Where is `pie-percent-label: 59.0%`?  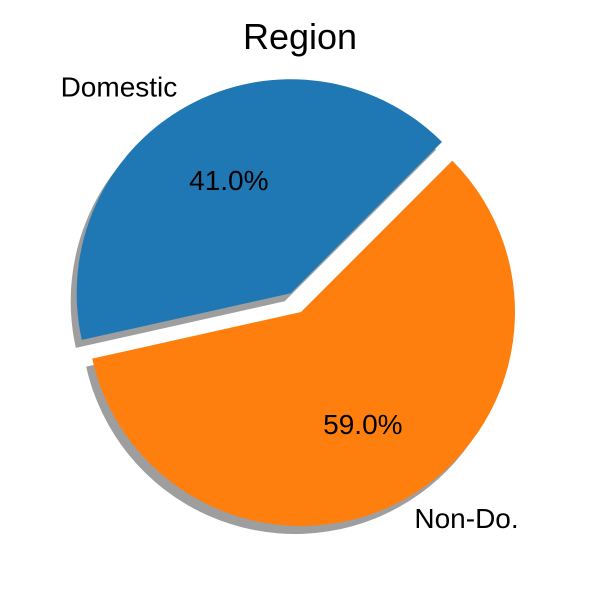
pie-percent-label: 59.0% is located at coordinates (362, 424).